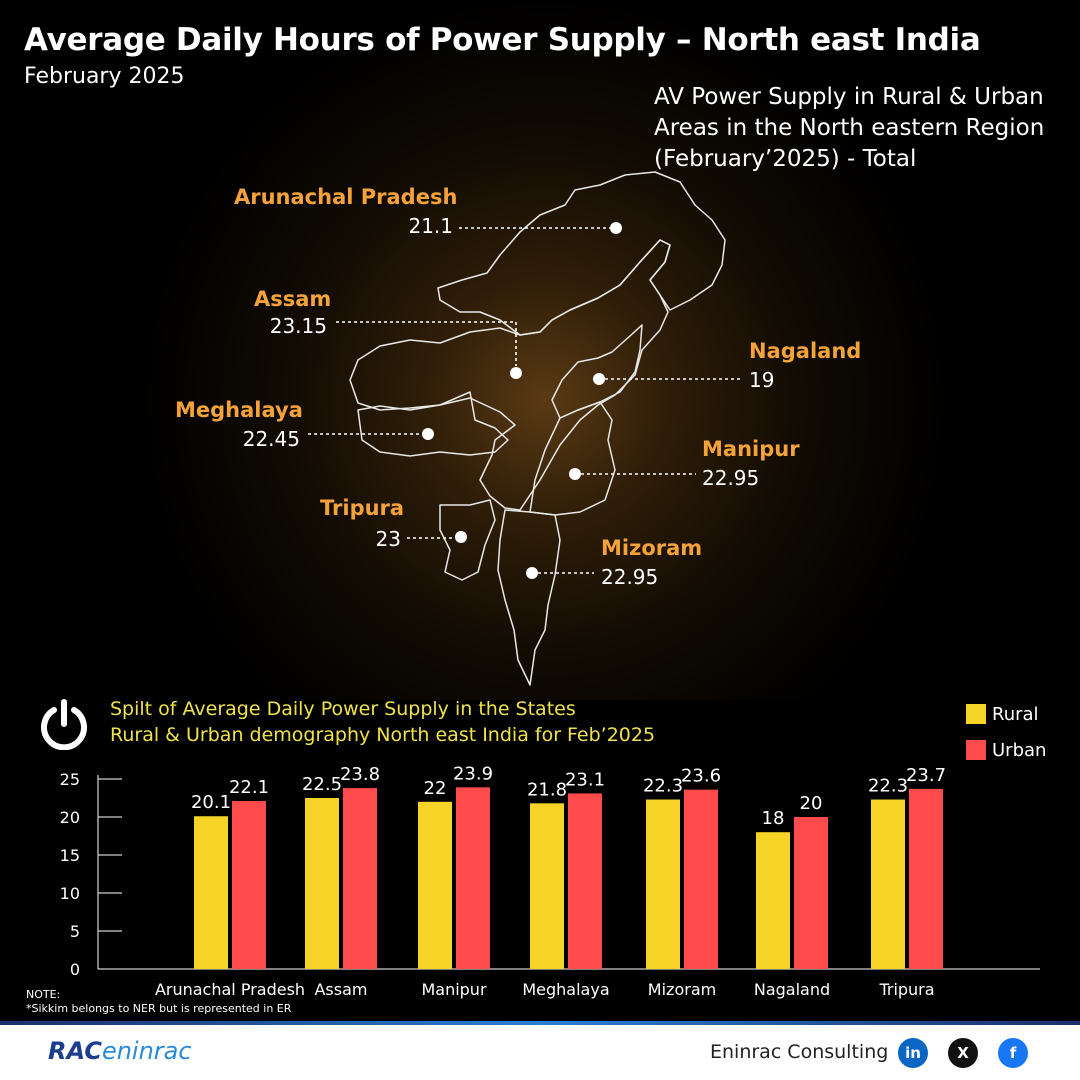 This screenshot has height=1080, width=1080. I want to click on logo-right: eninrac, so click(146, 1051).